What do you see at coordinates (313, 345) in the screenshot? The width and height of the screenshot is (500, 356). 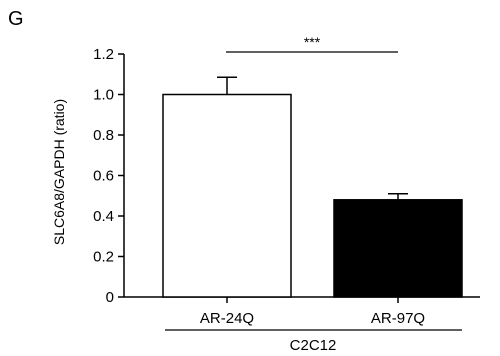 I see `group-label: C2C12` at bounding box center [313, 345].